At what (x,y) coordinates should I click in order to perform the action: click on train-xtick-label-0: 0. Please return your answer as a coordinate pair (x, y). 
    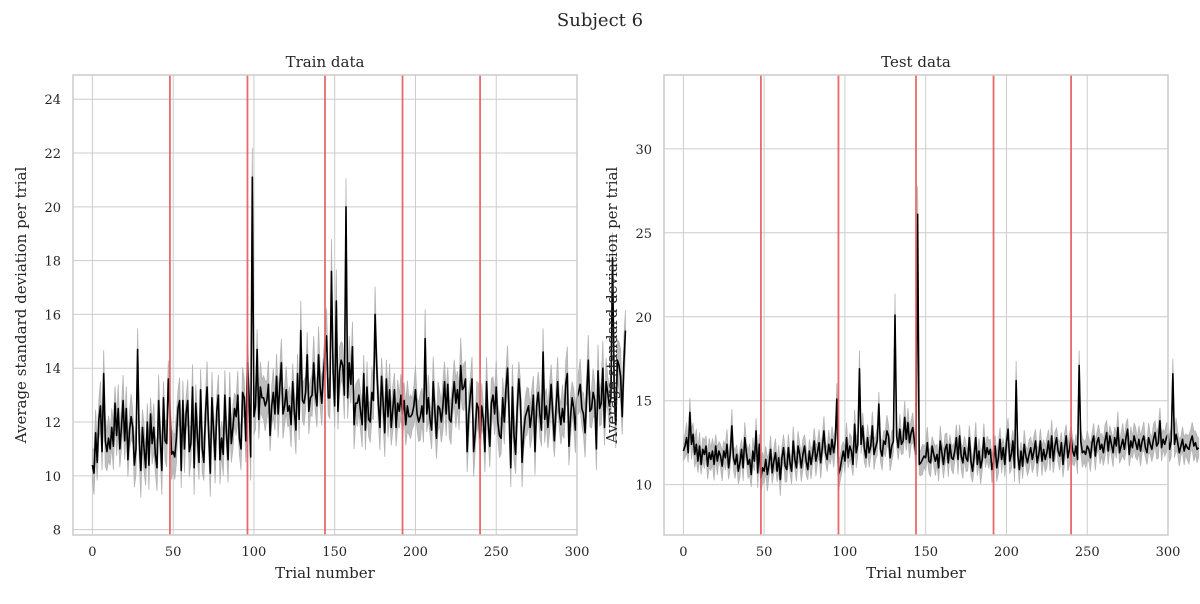
    Looking at the image, I should click on (92, 552).